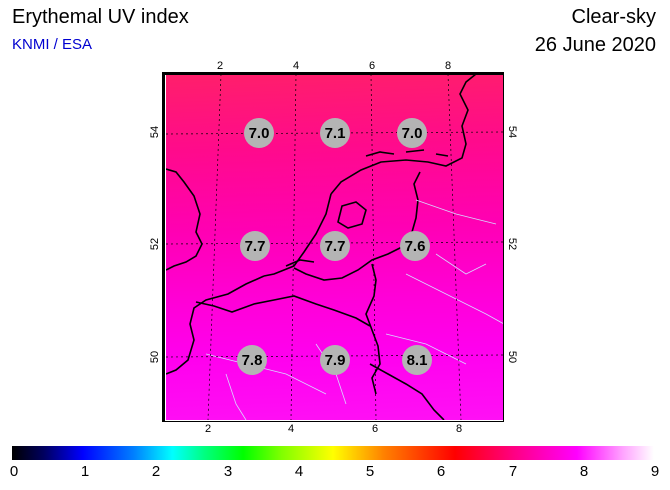 The image size is (670, 490). I want to click on colorbar-label: 1, so click(85, 471).